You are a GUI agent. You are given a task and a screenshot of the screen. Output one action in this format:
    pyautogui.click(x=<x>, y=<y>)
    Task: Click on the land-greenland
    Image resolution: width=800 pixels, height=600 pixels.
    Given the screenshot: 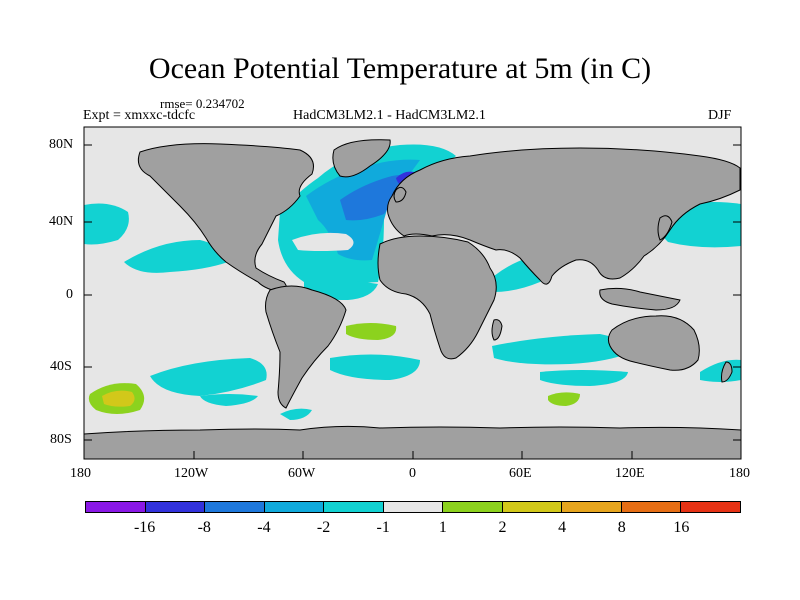 What is the action you would take?
    pyautogui.click(x=361, y=158)
    